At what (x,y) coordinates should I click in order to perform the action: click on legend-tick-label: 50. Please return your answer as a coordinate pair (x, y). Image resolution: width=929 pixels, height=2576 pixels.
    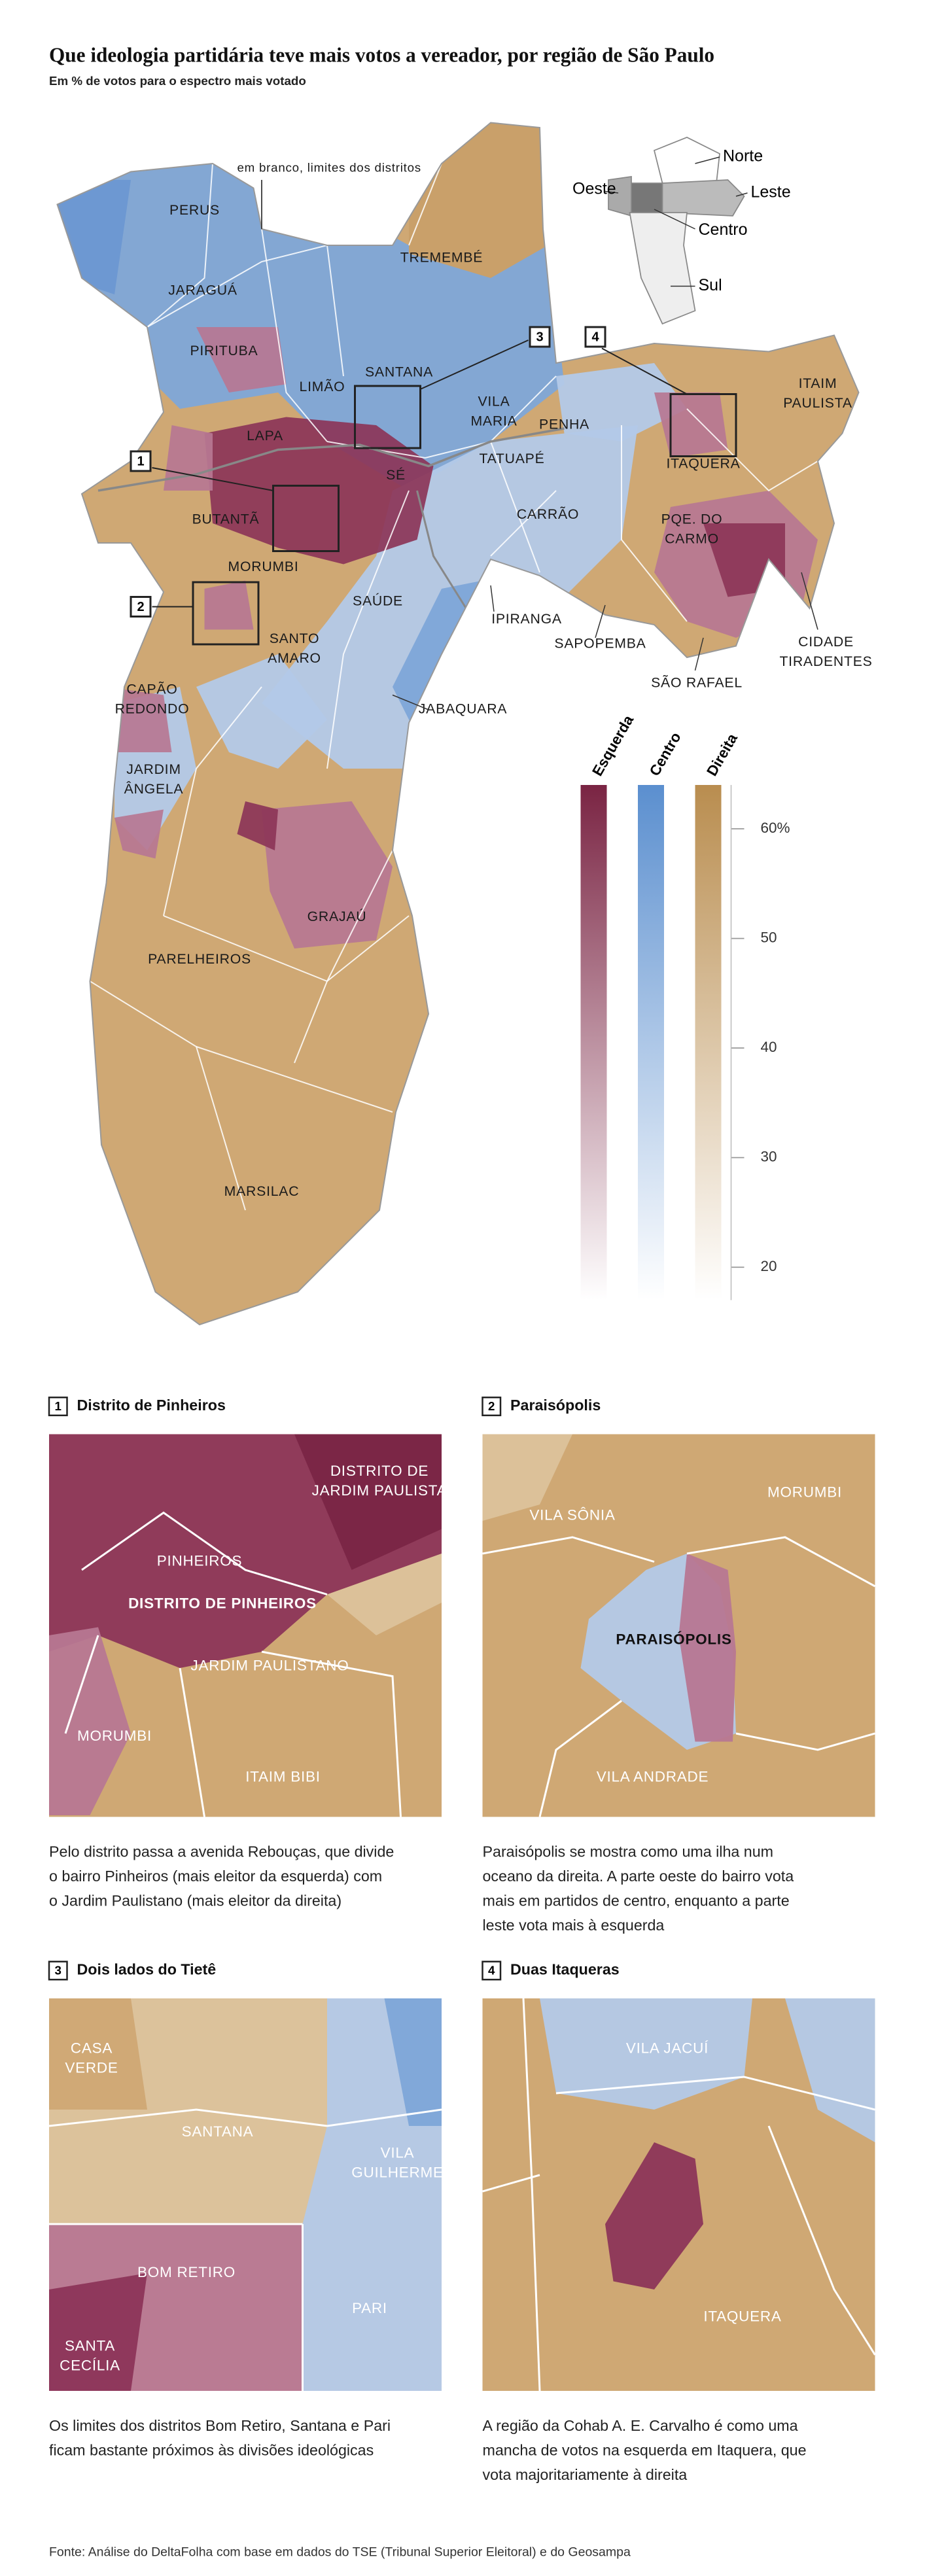
    Looking at the image, I should click on (769, 938).